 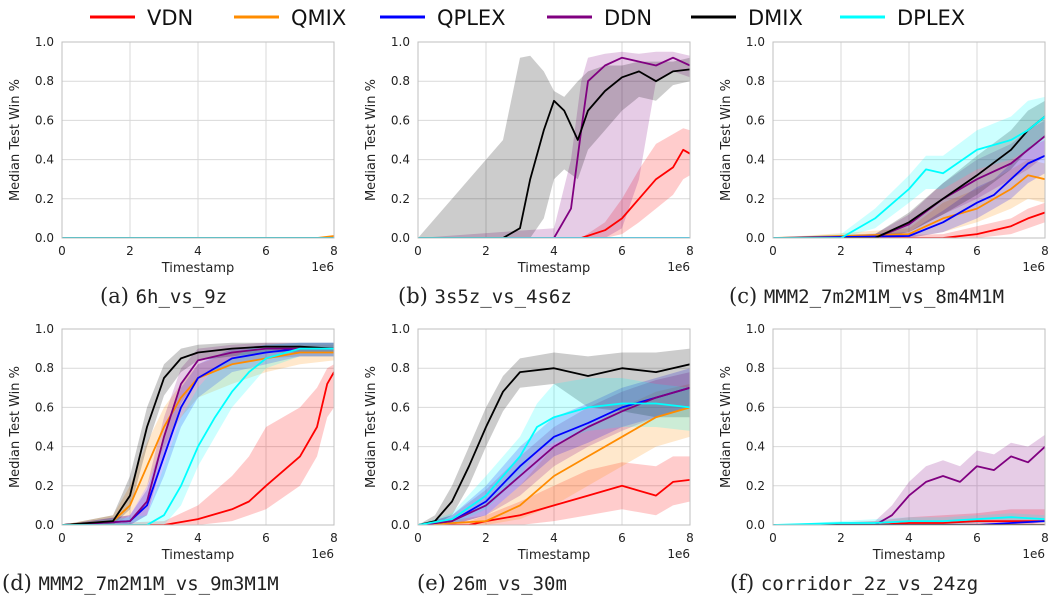 I want to click on caption-f: (f) corridor_2z_vs_24zg, so click(x=854, y=583).